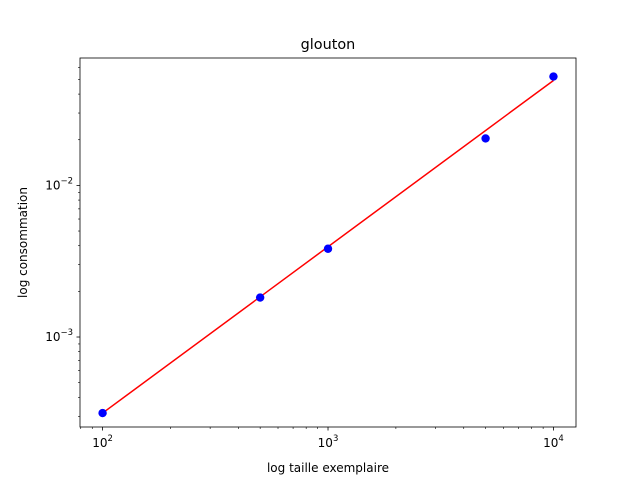  What do you see at coordinates (102, 442) in the screenshot?
I see `x-tick-label: 10²` at bounding box center [102, 442].